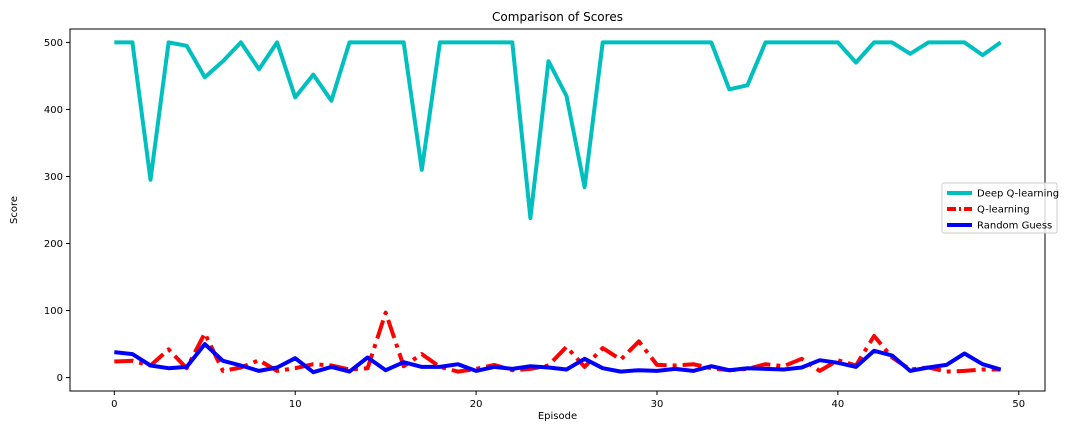 The image size is (1080, 436). What do you see at coordinates (53, 177) in the screenshot?
I see `y-tick-label: 300` at bounding box center [53, 177].